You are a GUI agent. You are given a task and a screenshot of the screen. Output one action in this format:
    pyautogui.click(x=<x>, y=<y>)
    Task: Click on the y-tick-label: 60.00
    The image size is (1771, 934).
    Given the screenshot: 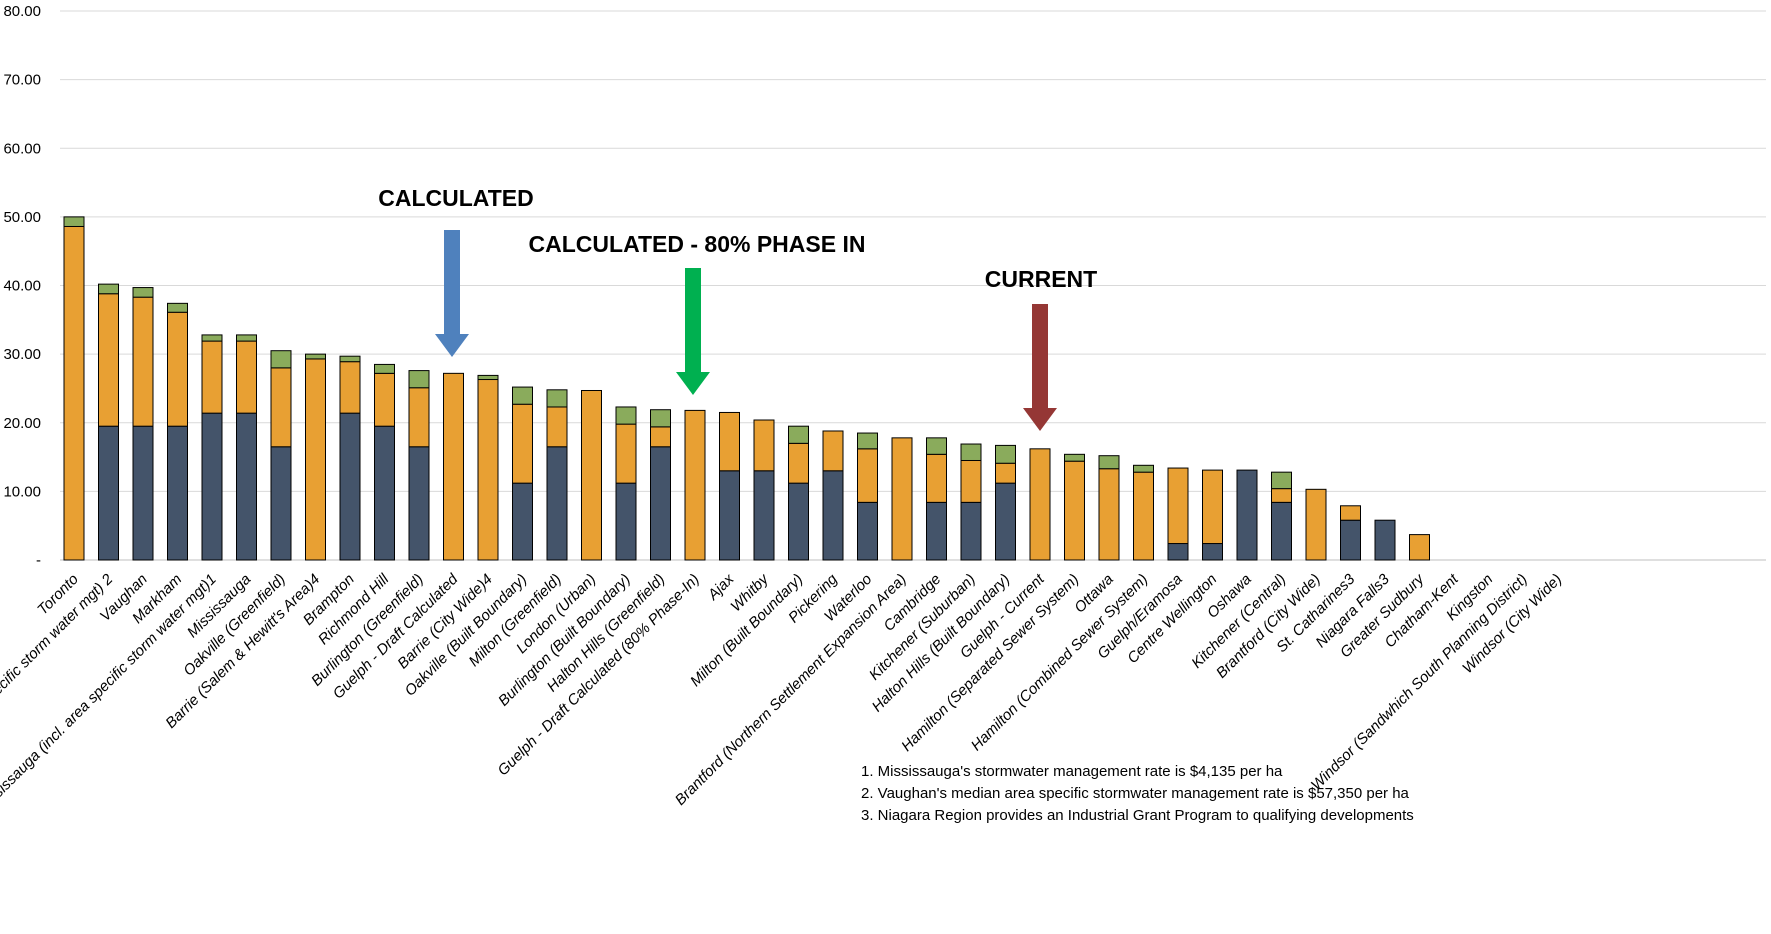 What is the action you would take?
    pyautogui.click(x=22, y=148)
    